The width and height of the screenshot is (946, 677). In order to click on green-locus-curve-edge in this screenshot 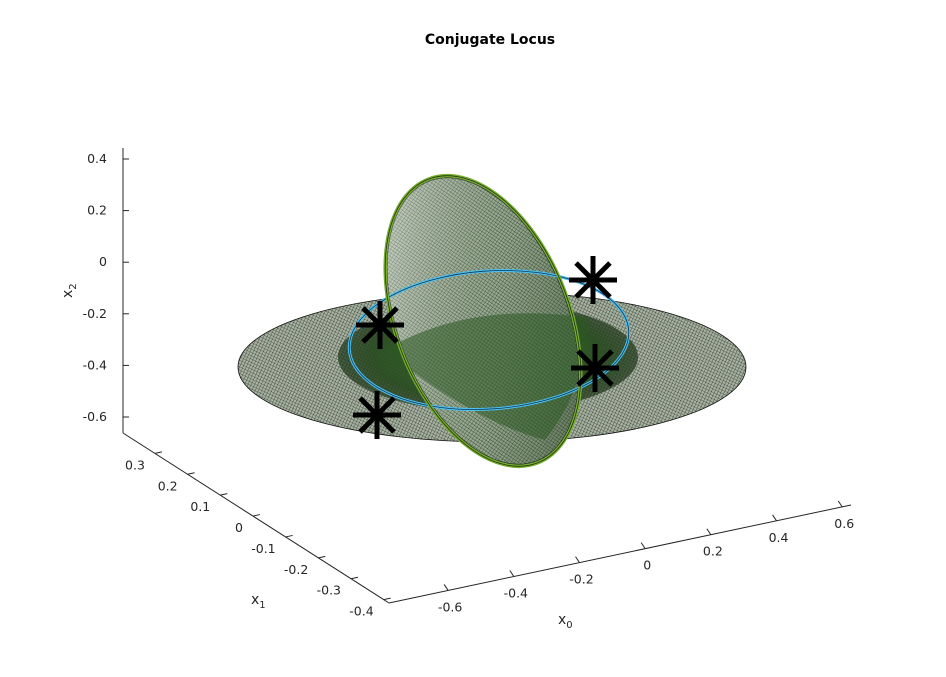, I will do `click(483, 321)`.